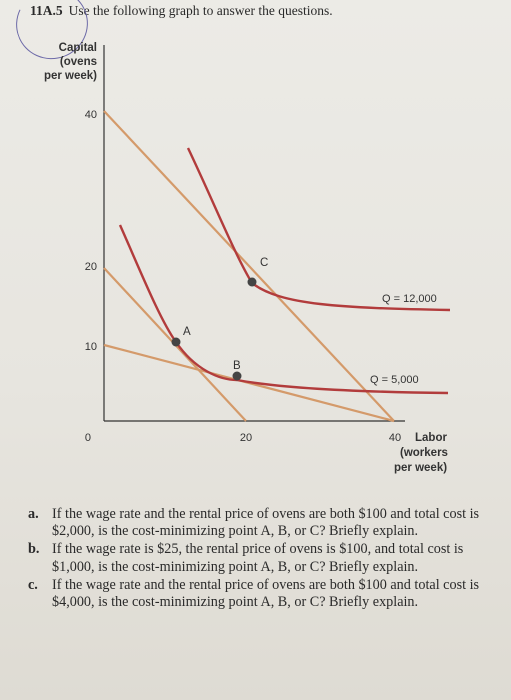  What do you see at coordinates (33, 584) in the screenshot?
I see `question-c-label: c.` at bounding box center [33, 584].